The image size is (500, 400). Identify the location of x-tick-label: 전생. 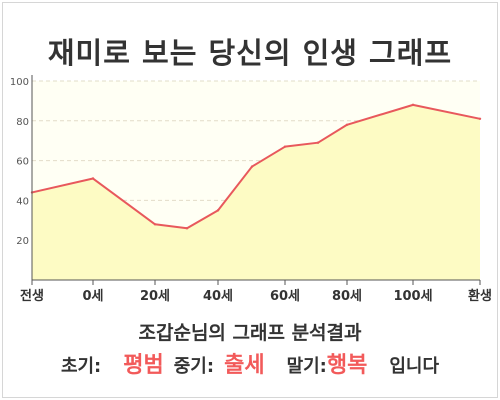
(32, 296).